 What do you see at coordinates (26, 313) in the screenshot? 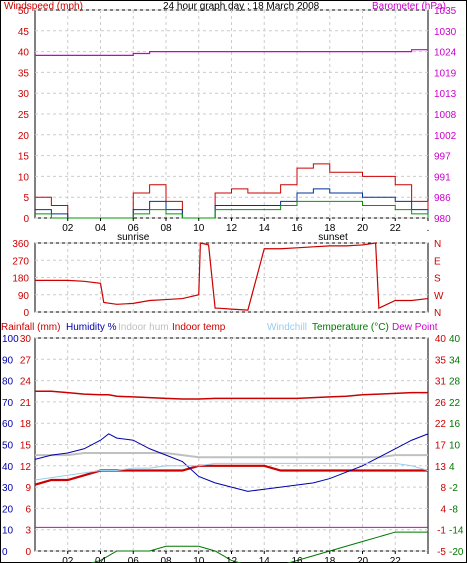
I see `direction-tick-label: 0` at bounding box center [26, 313].